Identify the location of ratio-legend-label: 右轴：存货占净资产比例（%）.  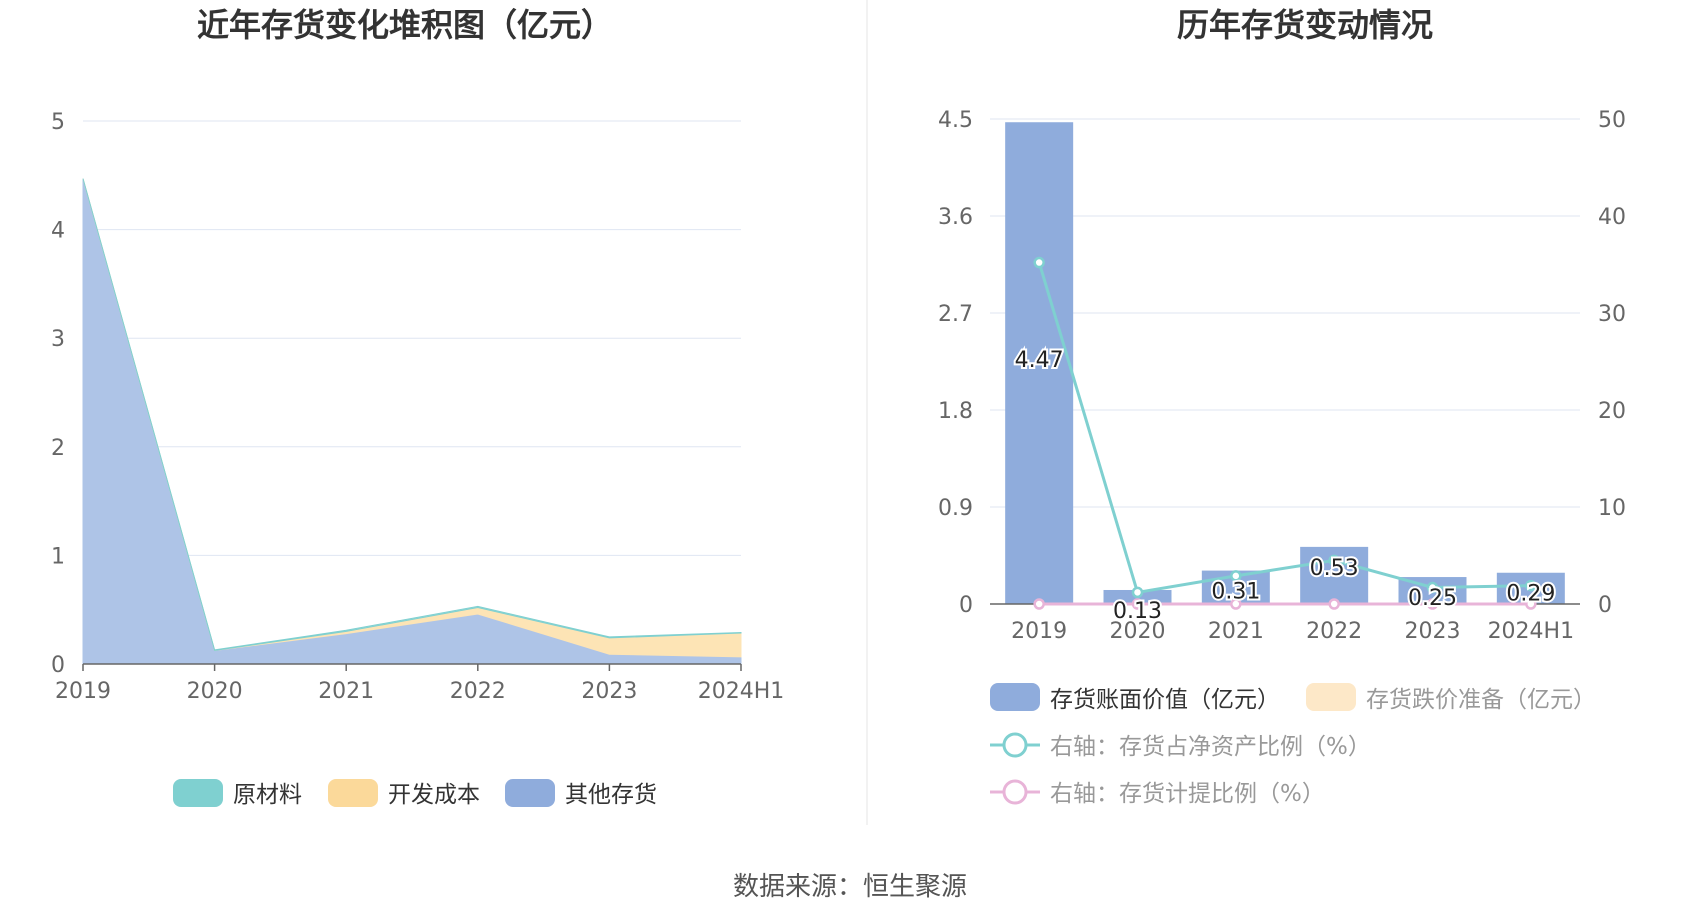
(1210, 747).